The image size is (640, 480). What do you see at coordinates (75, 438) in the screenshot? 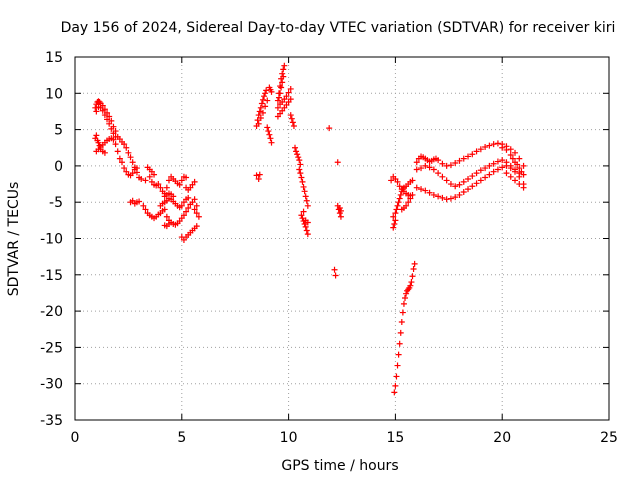
I see `x-tick-label: 0` at bounding box center [75, 438].